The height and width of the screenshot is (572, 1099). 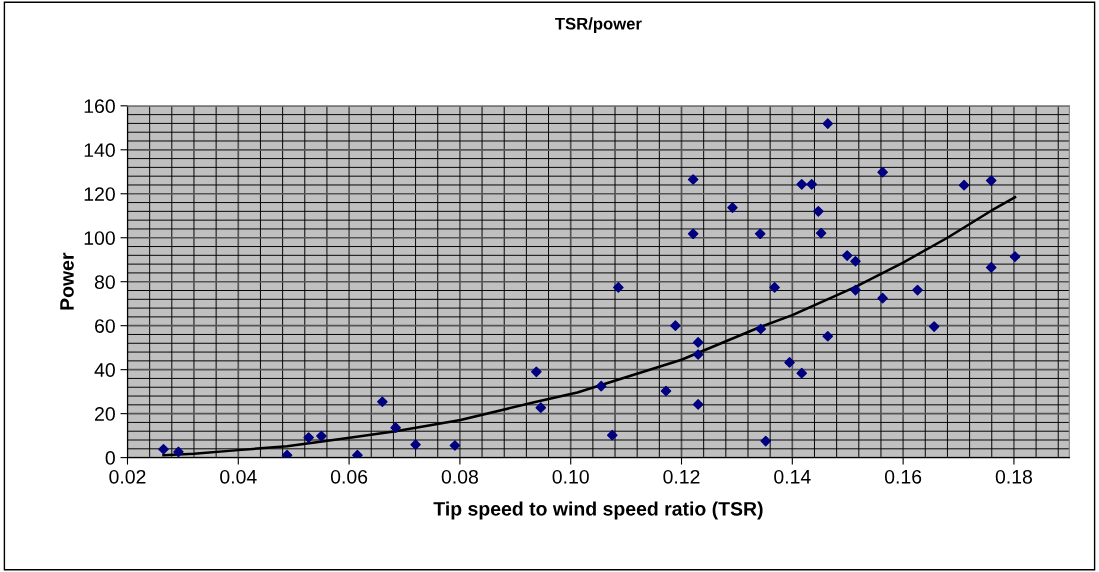 I want to click on y-tick-label: 100, so click(x=99, y=238).